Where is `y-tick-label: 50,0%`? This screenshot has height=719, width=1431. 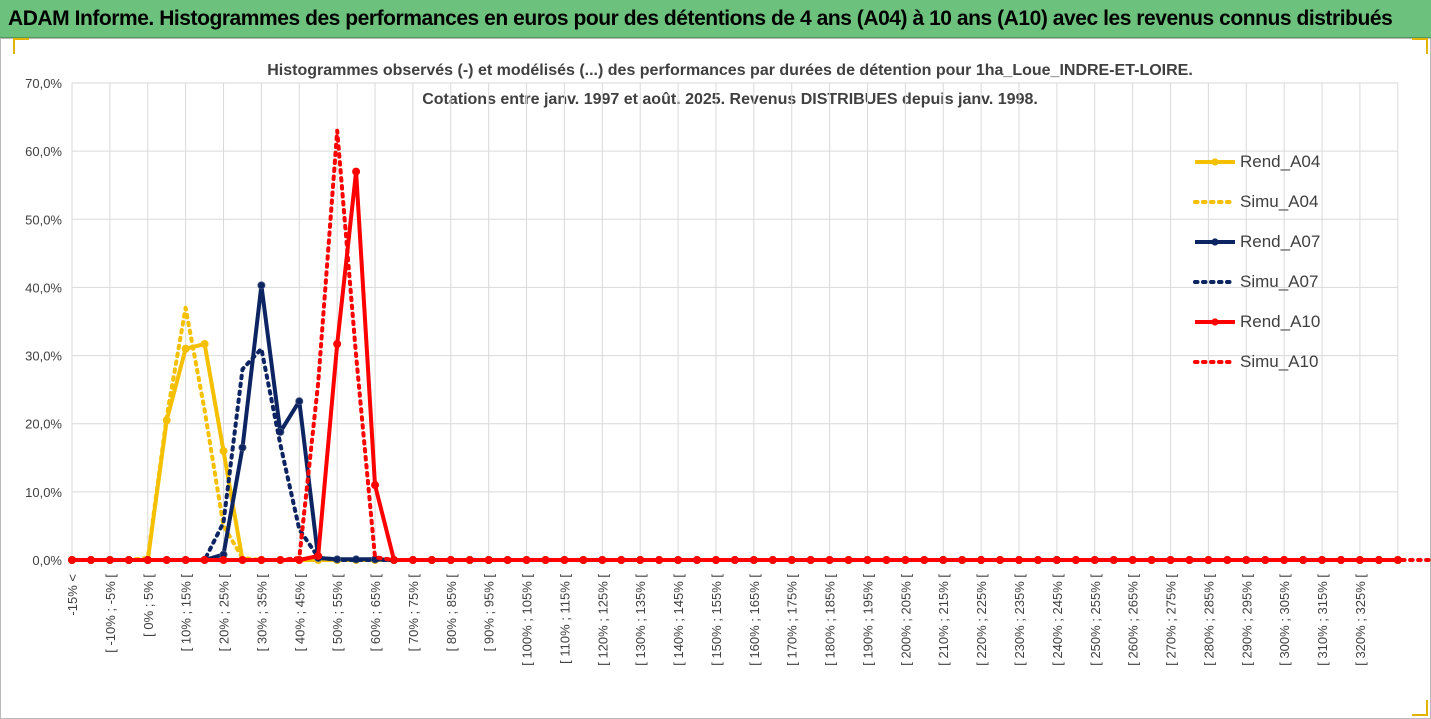 y-tick-label: 50,0% is located at coordinates (43, 219).